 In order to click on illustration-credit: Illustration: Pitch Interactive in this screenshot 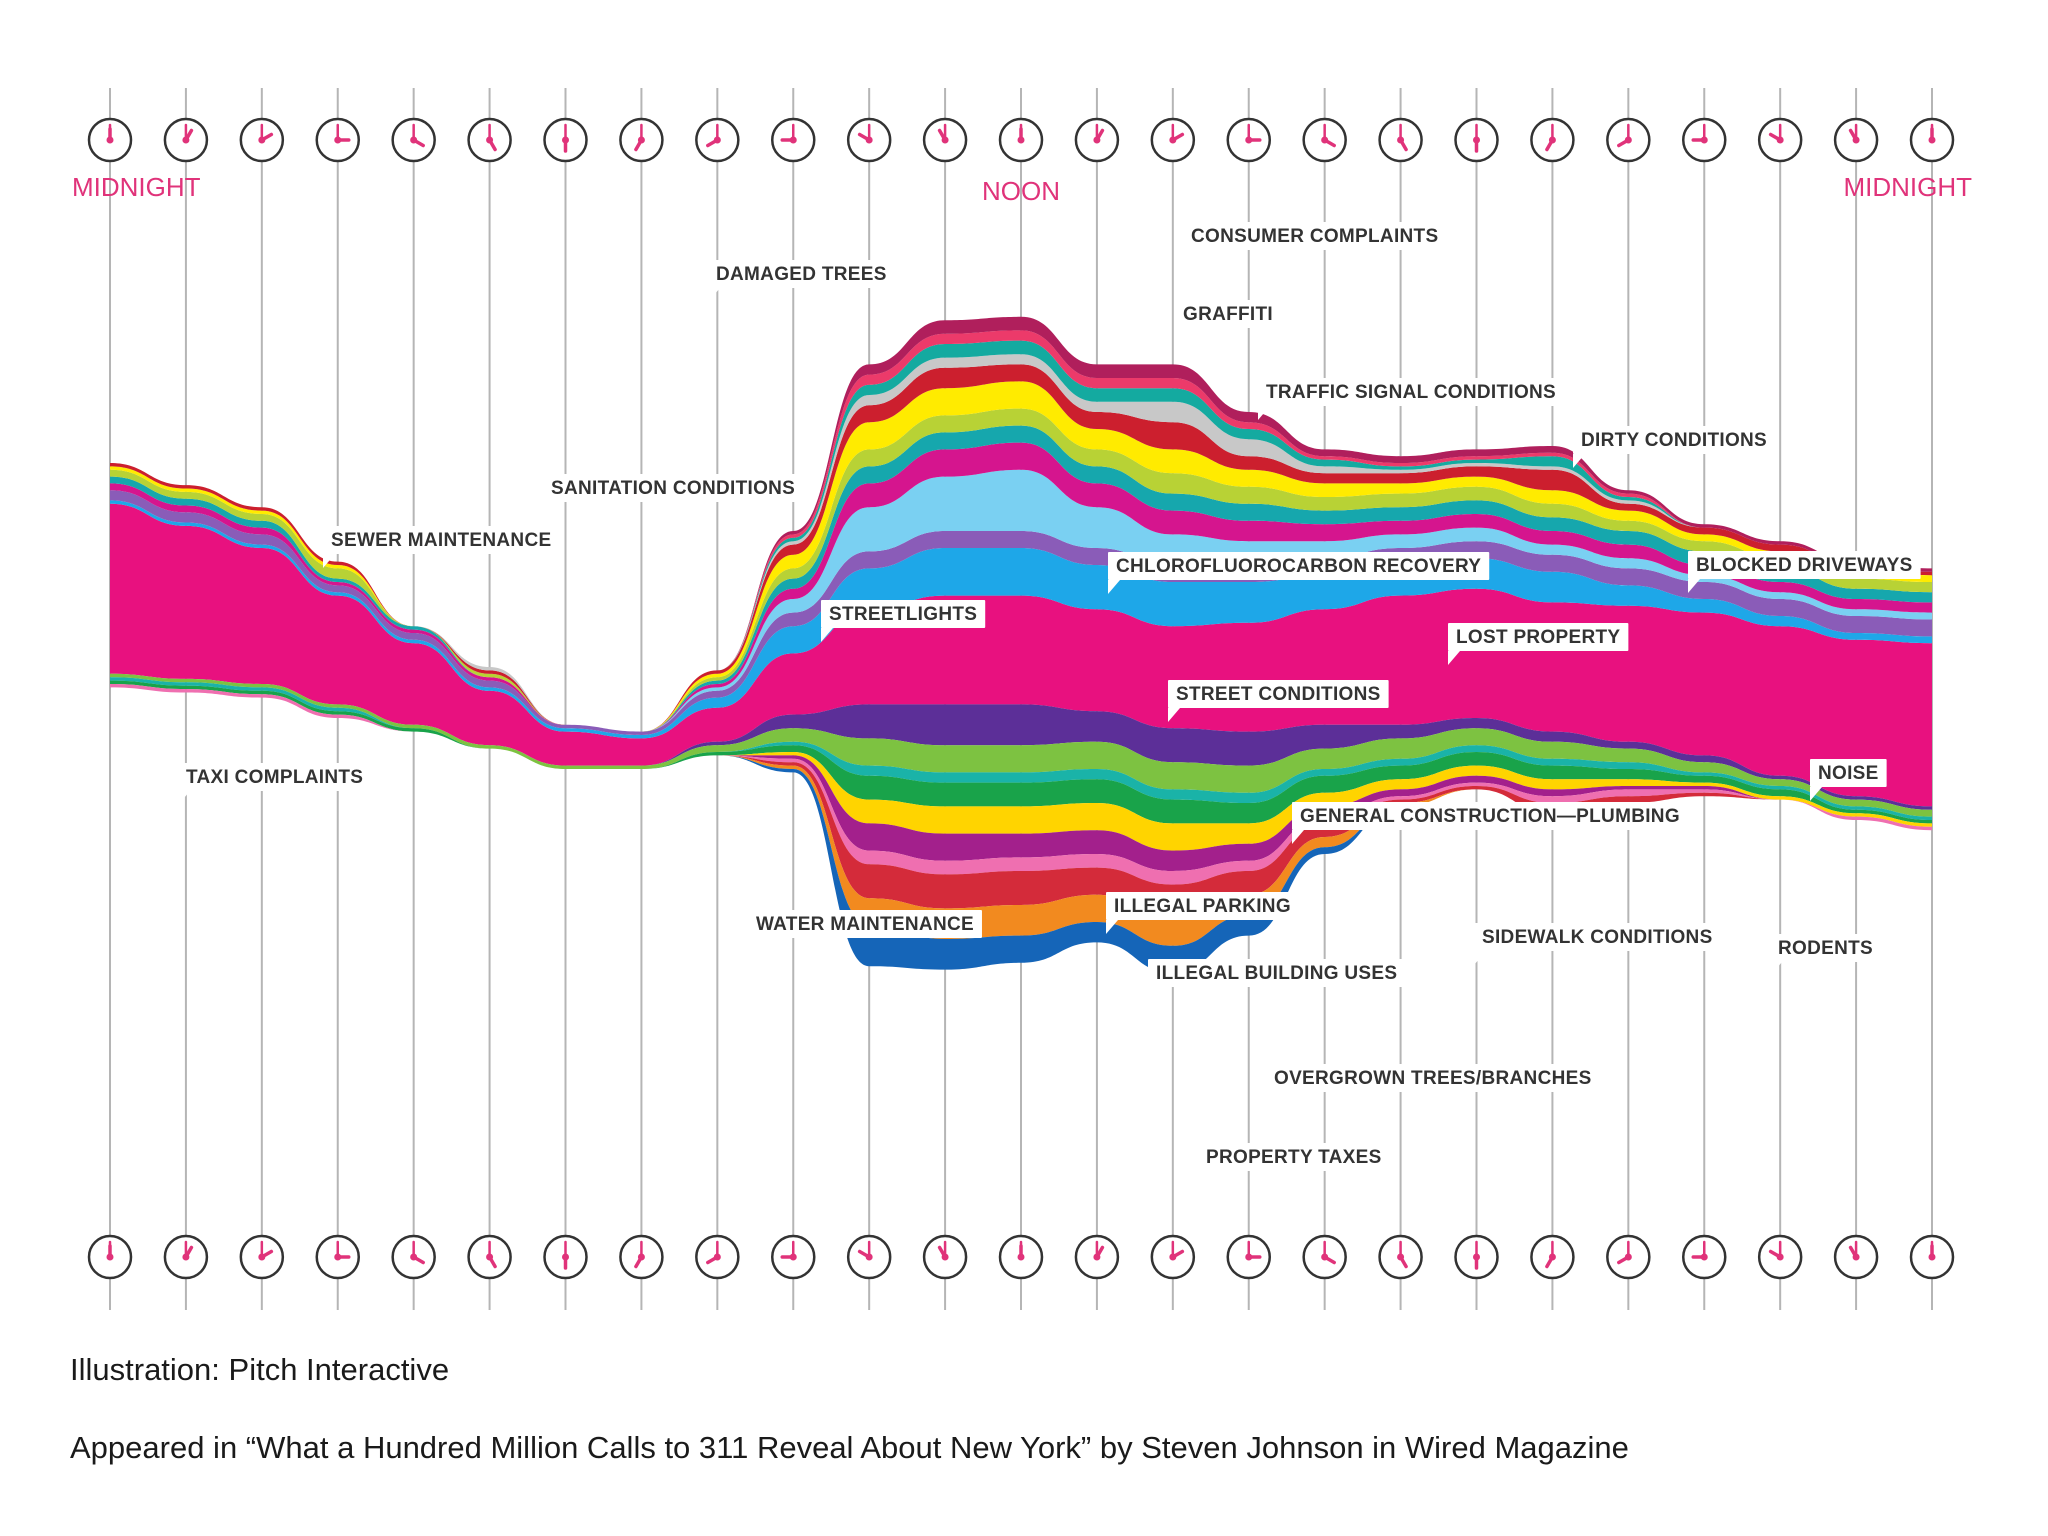, I will do `click(260, 1369)`.